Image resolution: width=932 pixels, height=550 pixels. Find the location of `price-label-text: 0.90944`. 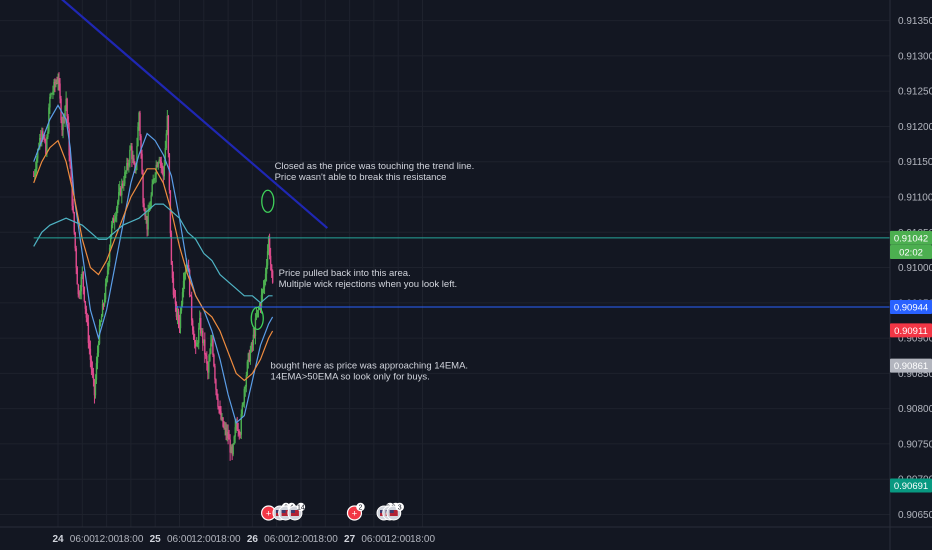

price-label-text: 0.90944 is located at coordinates (911, 308).